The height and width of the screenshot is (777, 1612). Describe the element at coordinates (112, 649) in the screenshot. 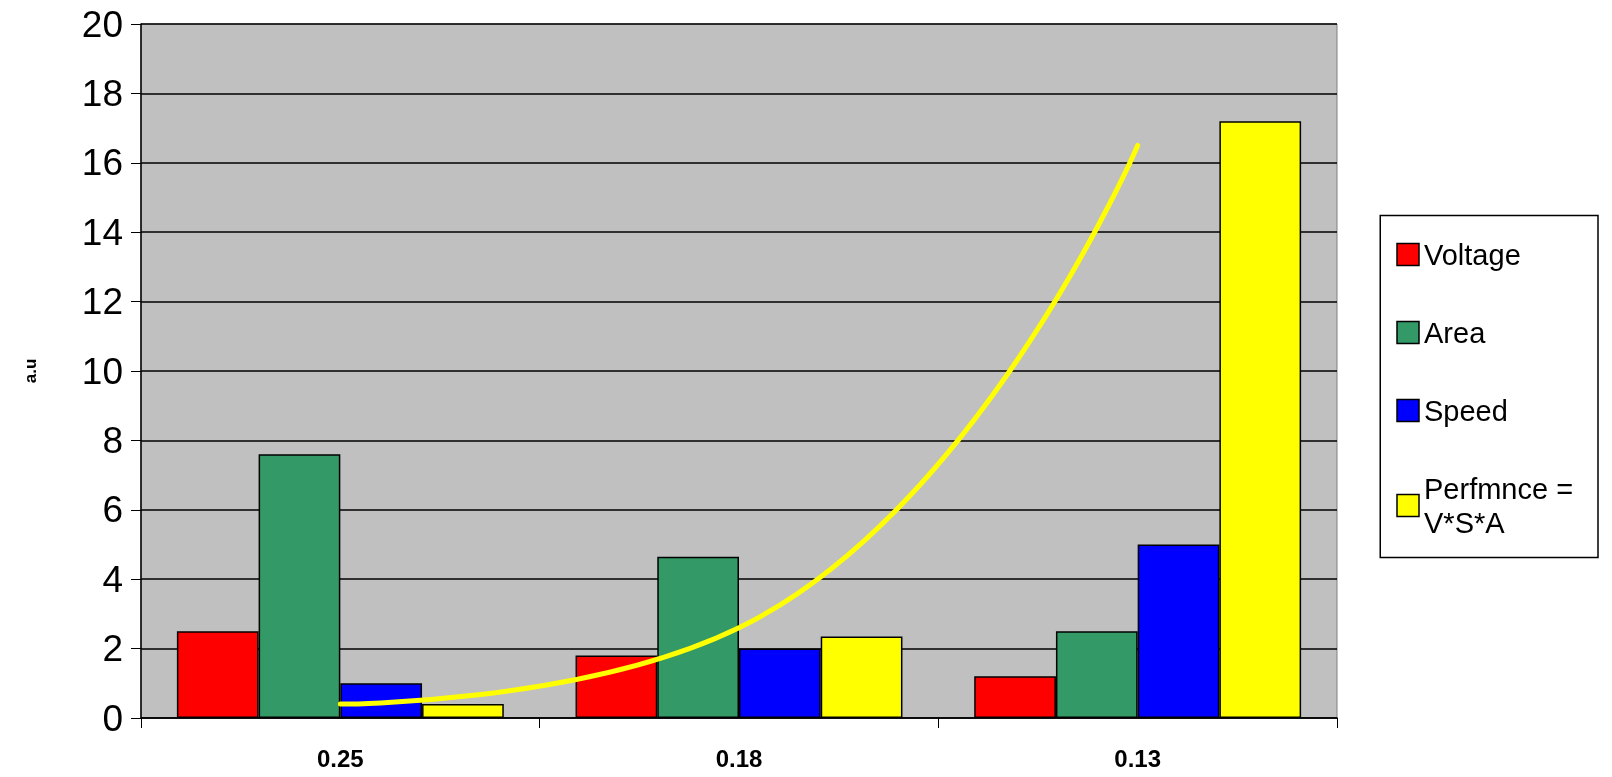

I see `y-tick-label: 2` at that location.